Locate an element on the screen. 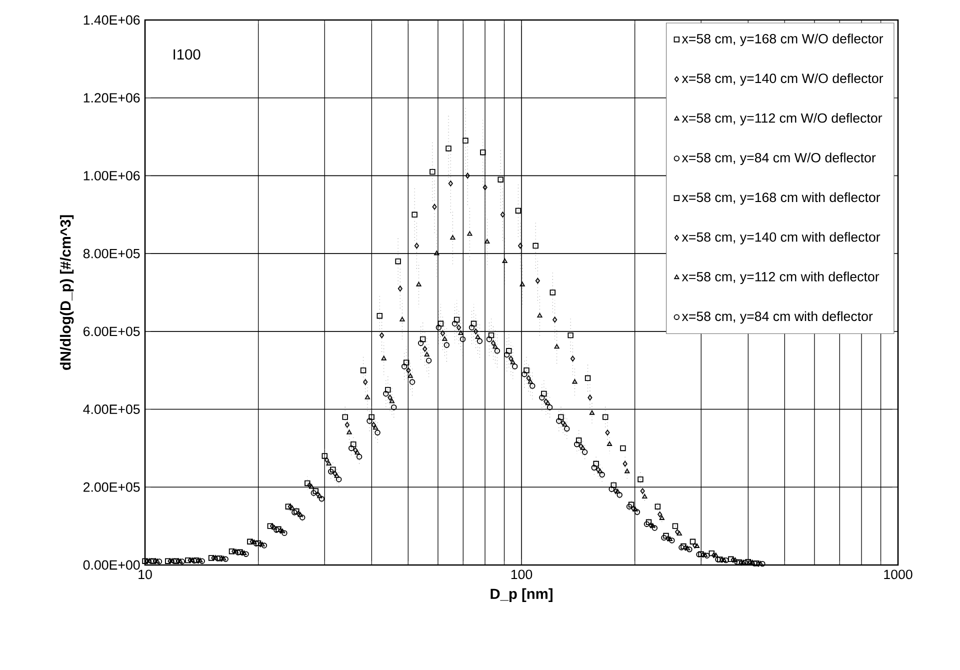 The width and height of the screenshot is (960, 670). y-tick-label: 1.20E+06 is located at coordinates (112, 98).